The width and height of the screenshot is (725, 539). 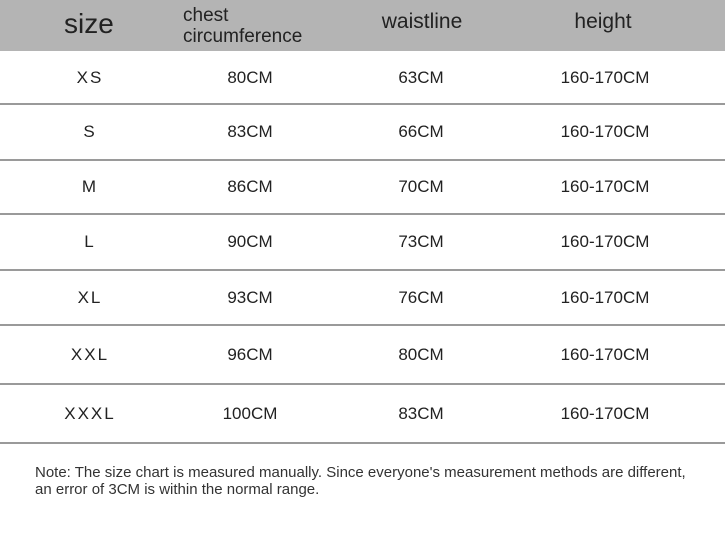 I want to click on header-size: size, so click(x=89, y=23).